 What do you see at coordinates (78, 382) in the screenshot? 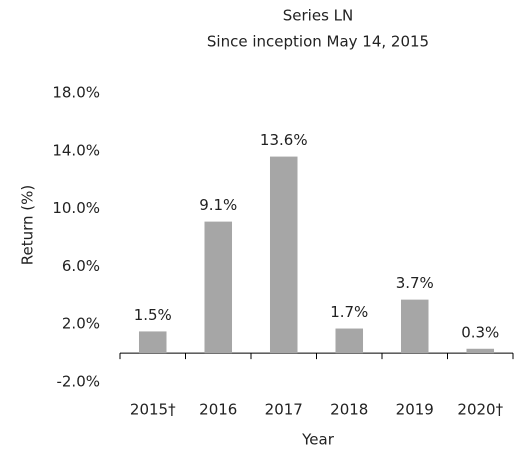
I see `y-tick-label: -2.0%` at bounding box center [78, 382].